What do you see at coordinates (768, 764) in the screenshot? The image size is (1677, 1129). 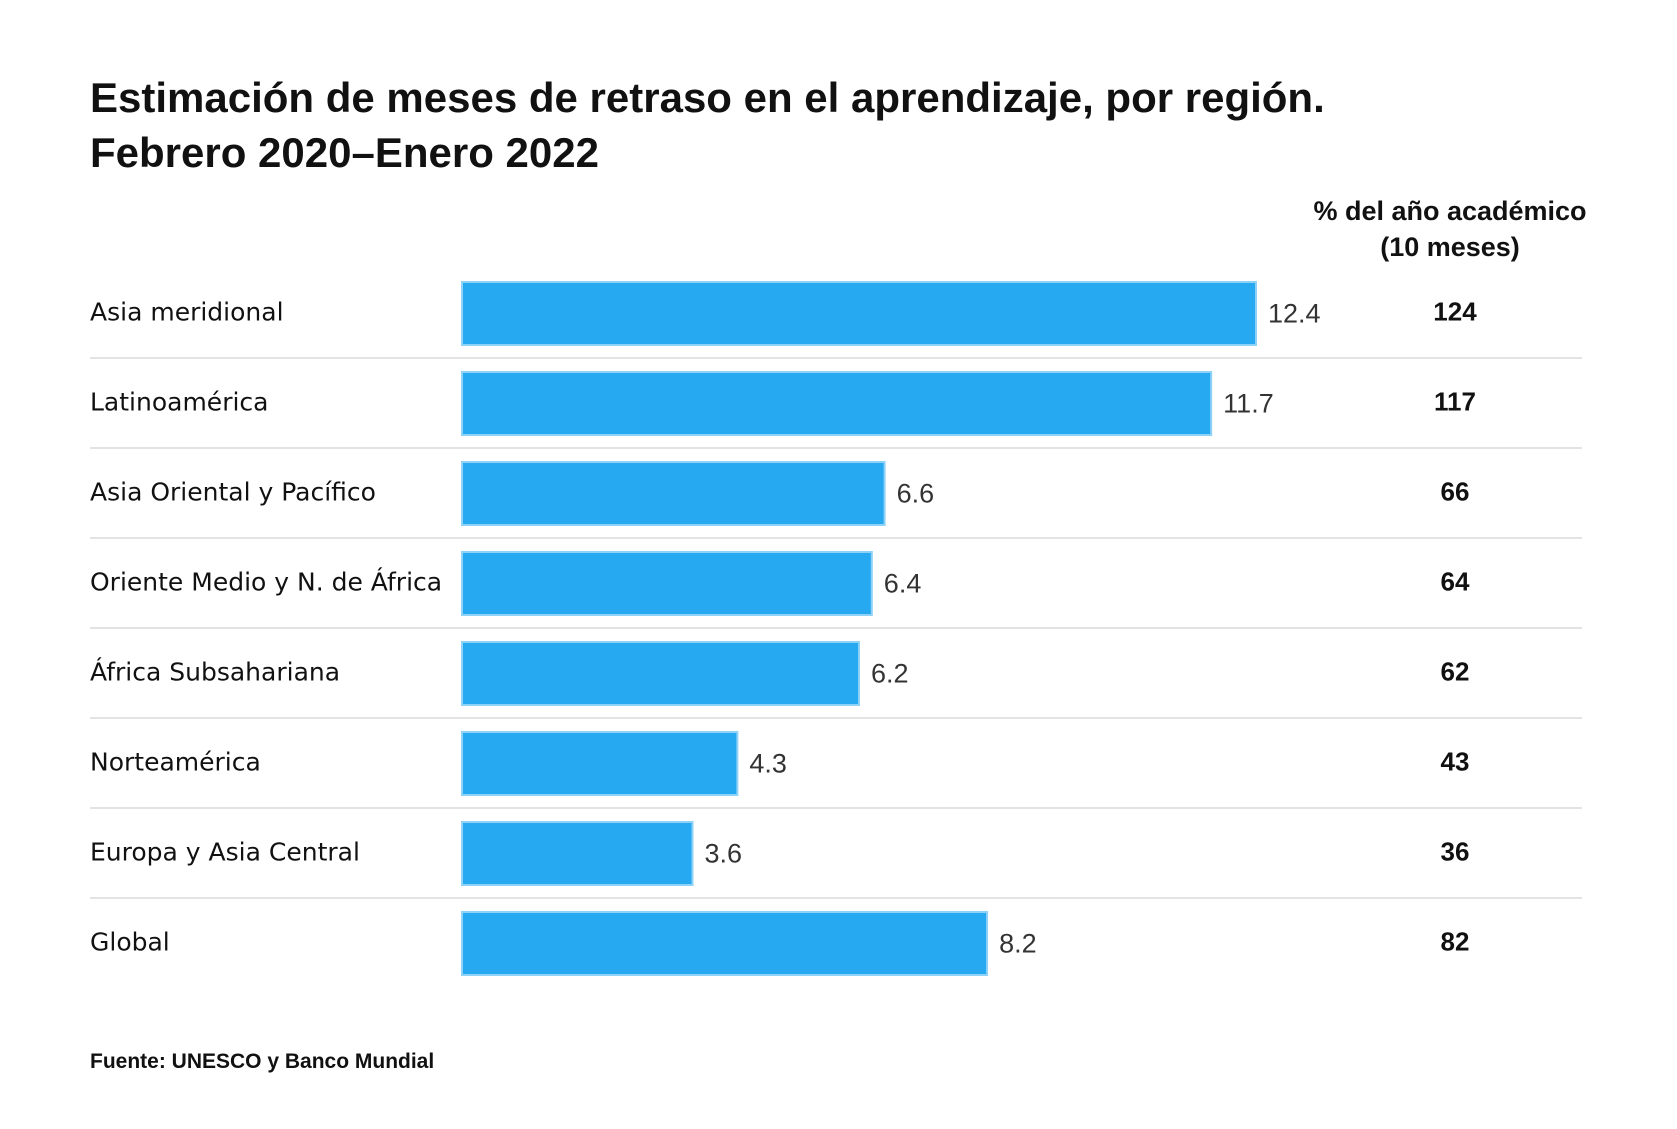 I see `value-label: 4.3` at bounding box center [768, 764].